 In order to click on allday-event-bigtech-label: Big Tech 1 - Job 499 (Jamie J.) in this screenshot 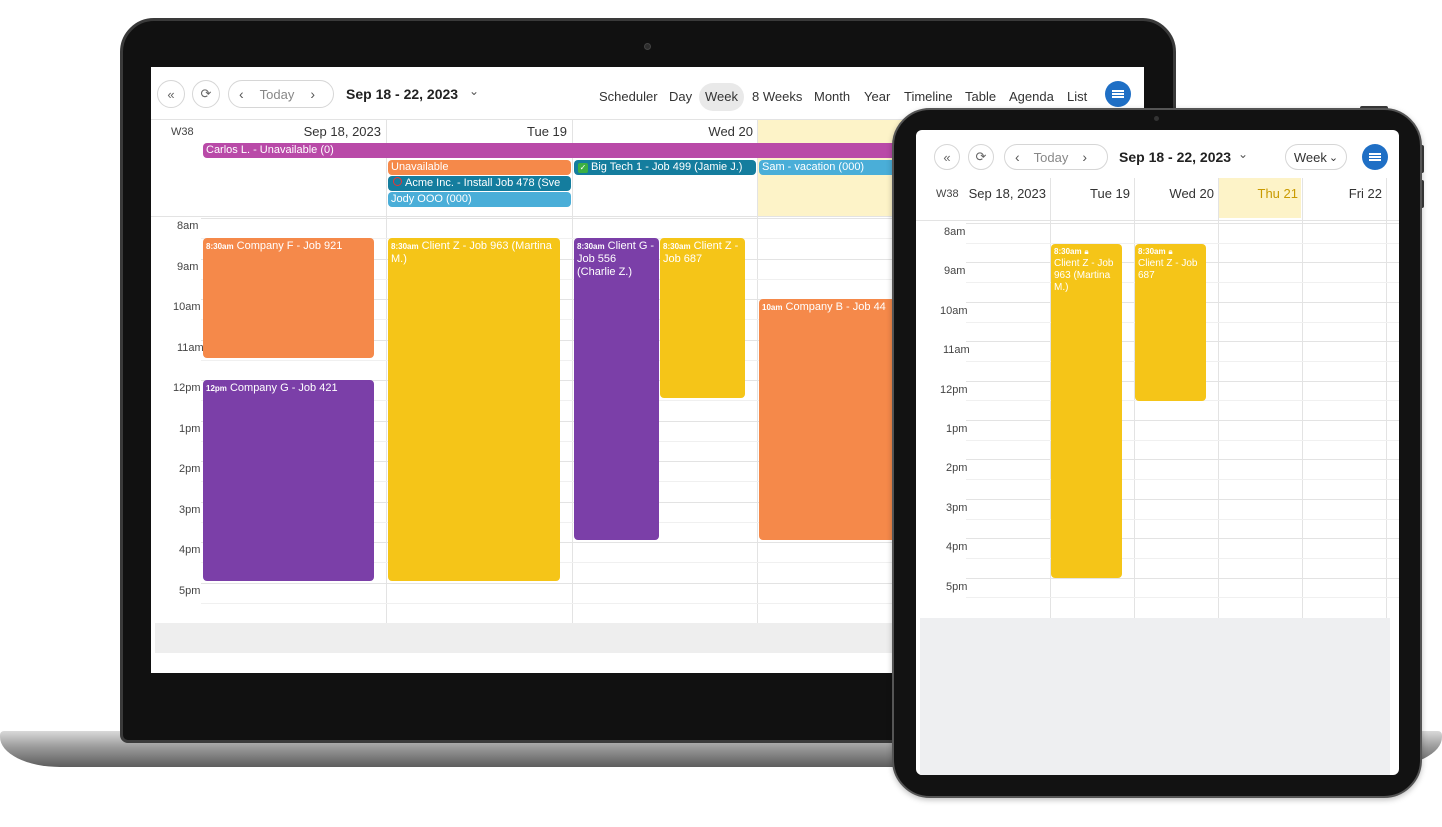, I will do `click(667, 167)`.